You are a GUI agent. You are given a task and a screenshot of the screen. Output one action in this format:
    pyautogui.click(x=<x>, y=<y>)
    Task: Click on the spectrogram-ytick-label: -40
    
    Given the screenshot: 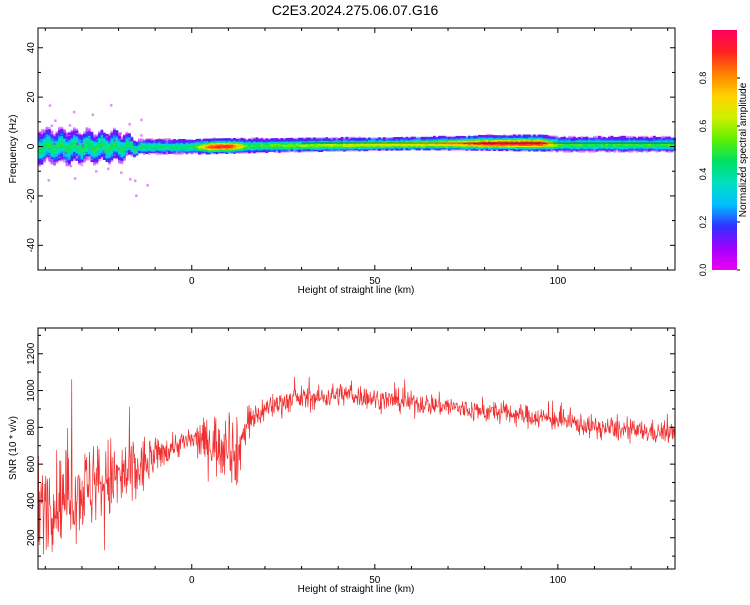 What is the action you would take?
    pyautogui.click(x=31, y=245)
    